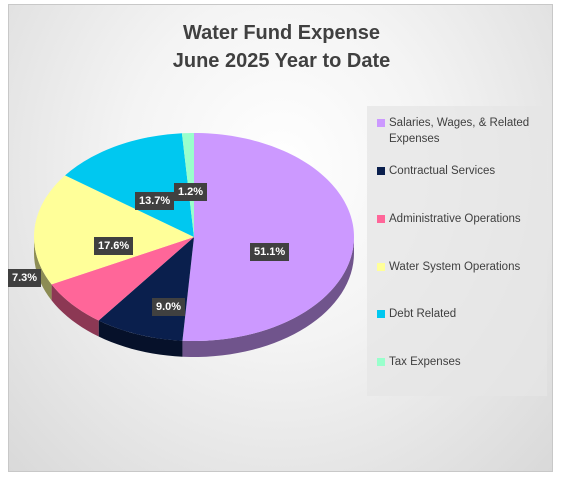  Describe the element at coordinates (442, 171) in the screenshot. I see `legend-label: Contractual Services` at that location.